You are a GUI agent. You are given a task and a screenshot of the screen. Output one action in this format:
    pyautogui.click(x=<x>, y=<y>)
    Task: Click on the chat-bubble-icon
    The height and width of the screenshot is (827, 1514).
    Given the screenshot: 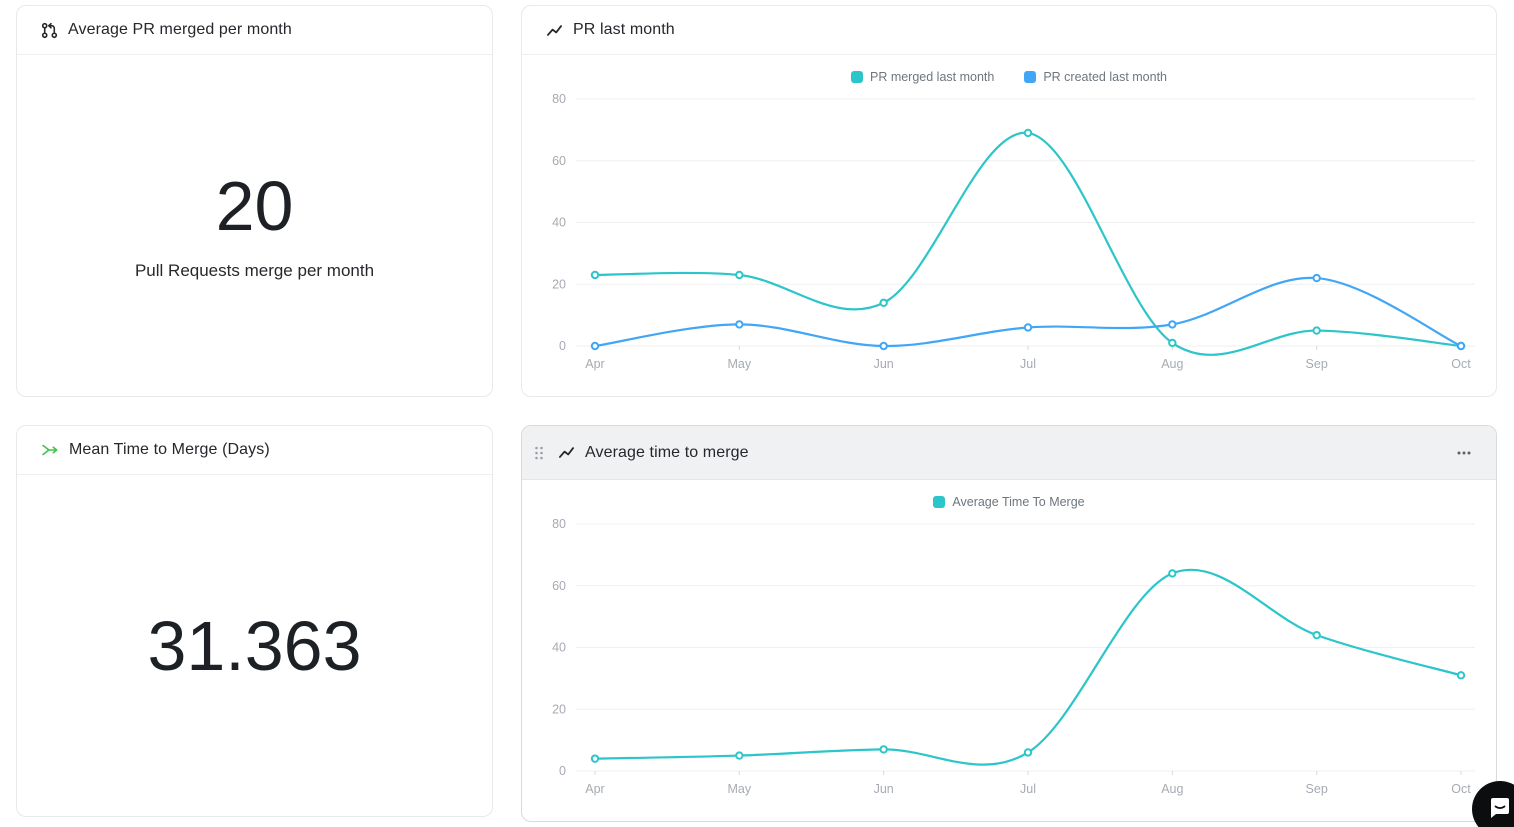 What is the action you would take?
    pyautogui.click(x=1500, y=808)
    